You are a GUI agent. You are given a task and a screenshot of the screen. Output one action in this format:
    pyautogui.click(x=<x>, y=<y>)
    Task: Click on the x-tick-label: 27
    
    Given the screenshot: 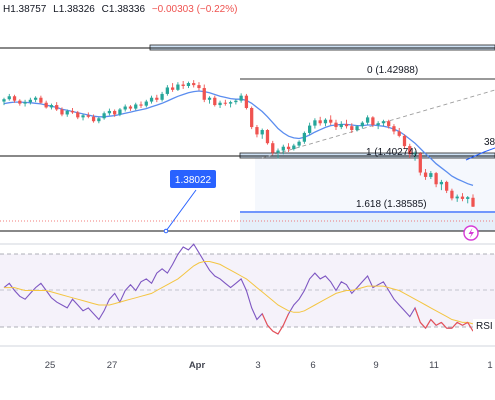 What is the action you would take?
    pyautogui.click(x=112, y=365)
    